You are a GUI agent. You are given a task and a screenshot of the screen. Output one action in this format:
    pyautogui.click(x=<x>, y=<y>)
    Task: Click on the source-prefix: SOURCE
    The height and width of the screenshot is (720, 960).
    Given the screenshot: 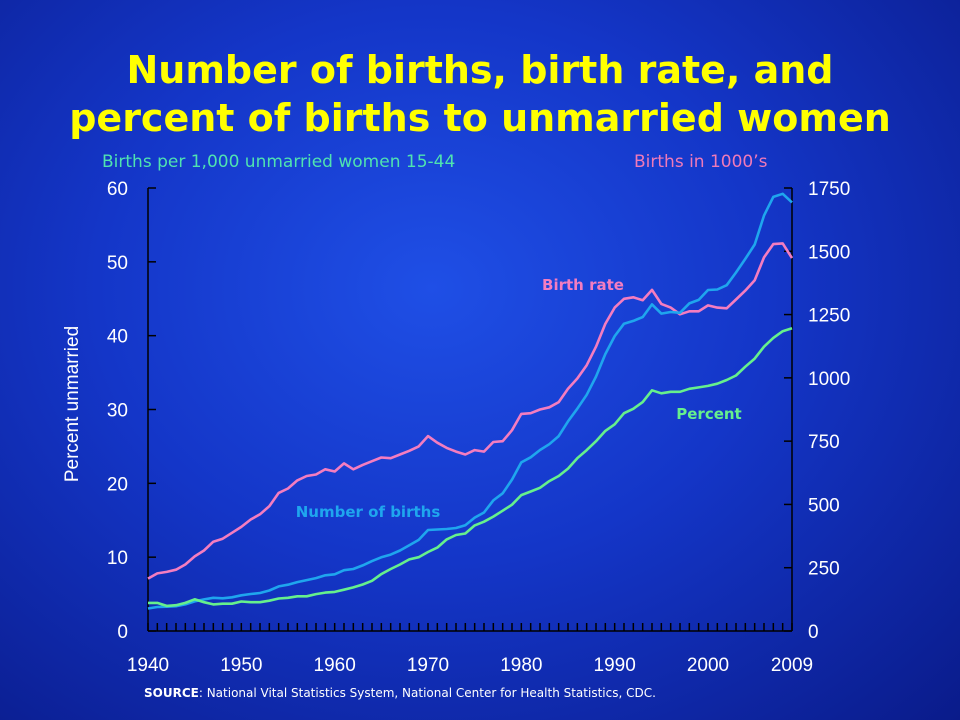 What is the action you would take?
    pyautogui.click(x=171, y=693)
    